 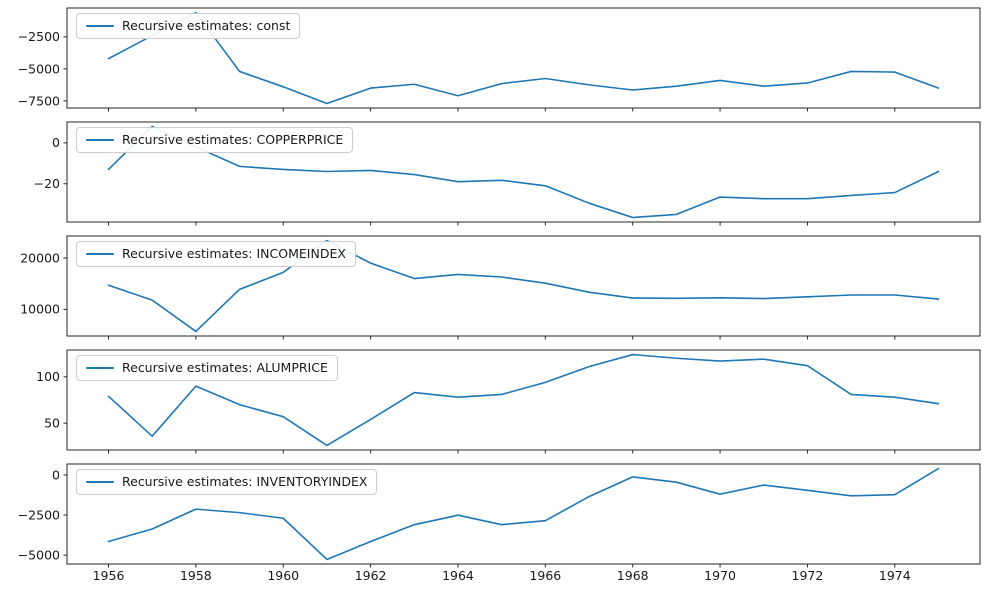 I want to click on legend-copperprice: Recursive estimates: COPPERPRICE, so click(x=215, y=140).